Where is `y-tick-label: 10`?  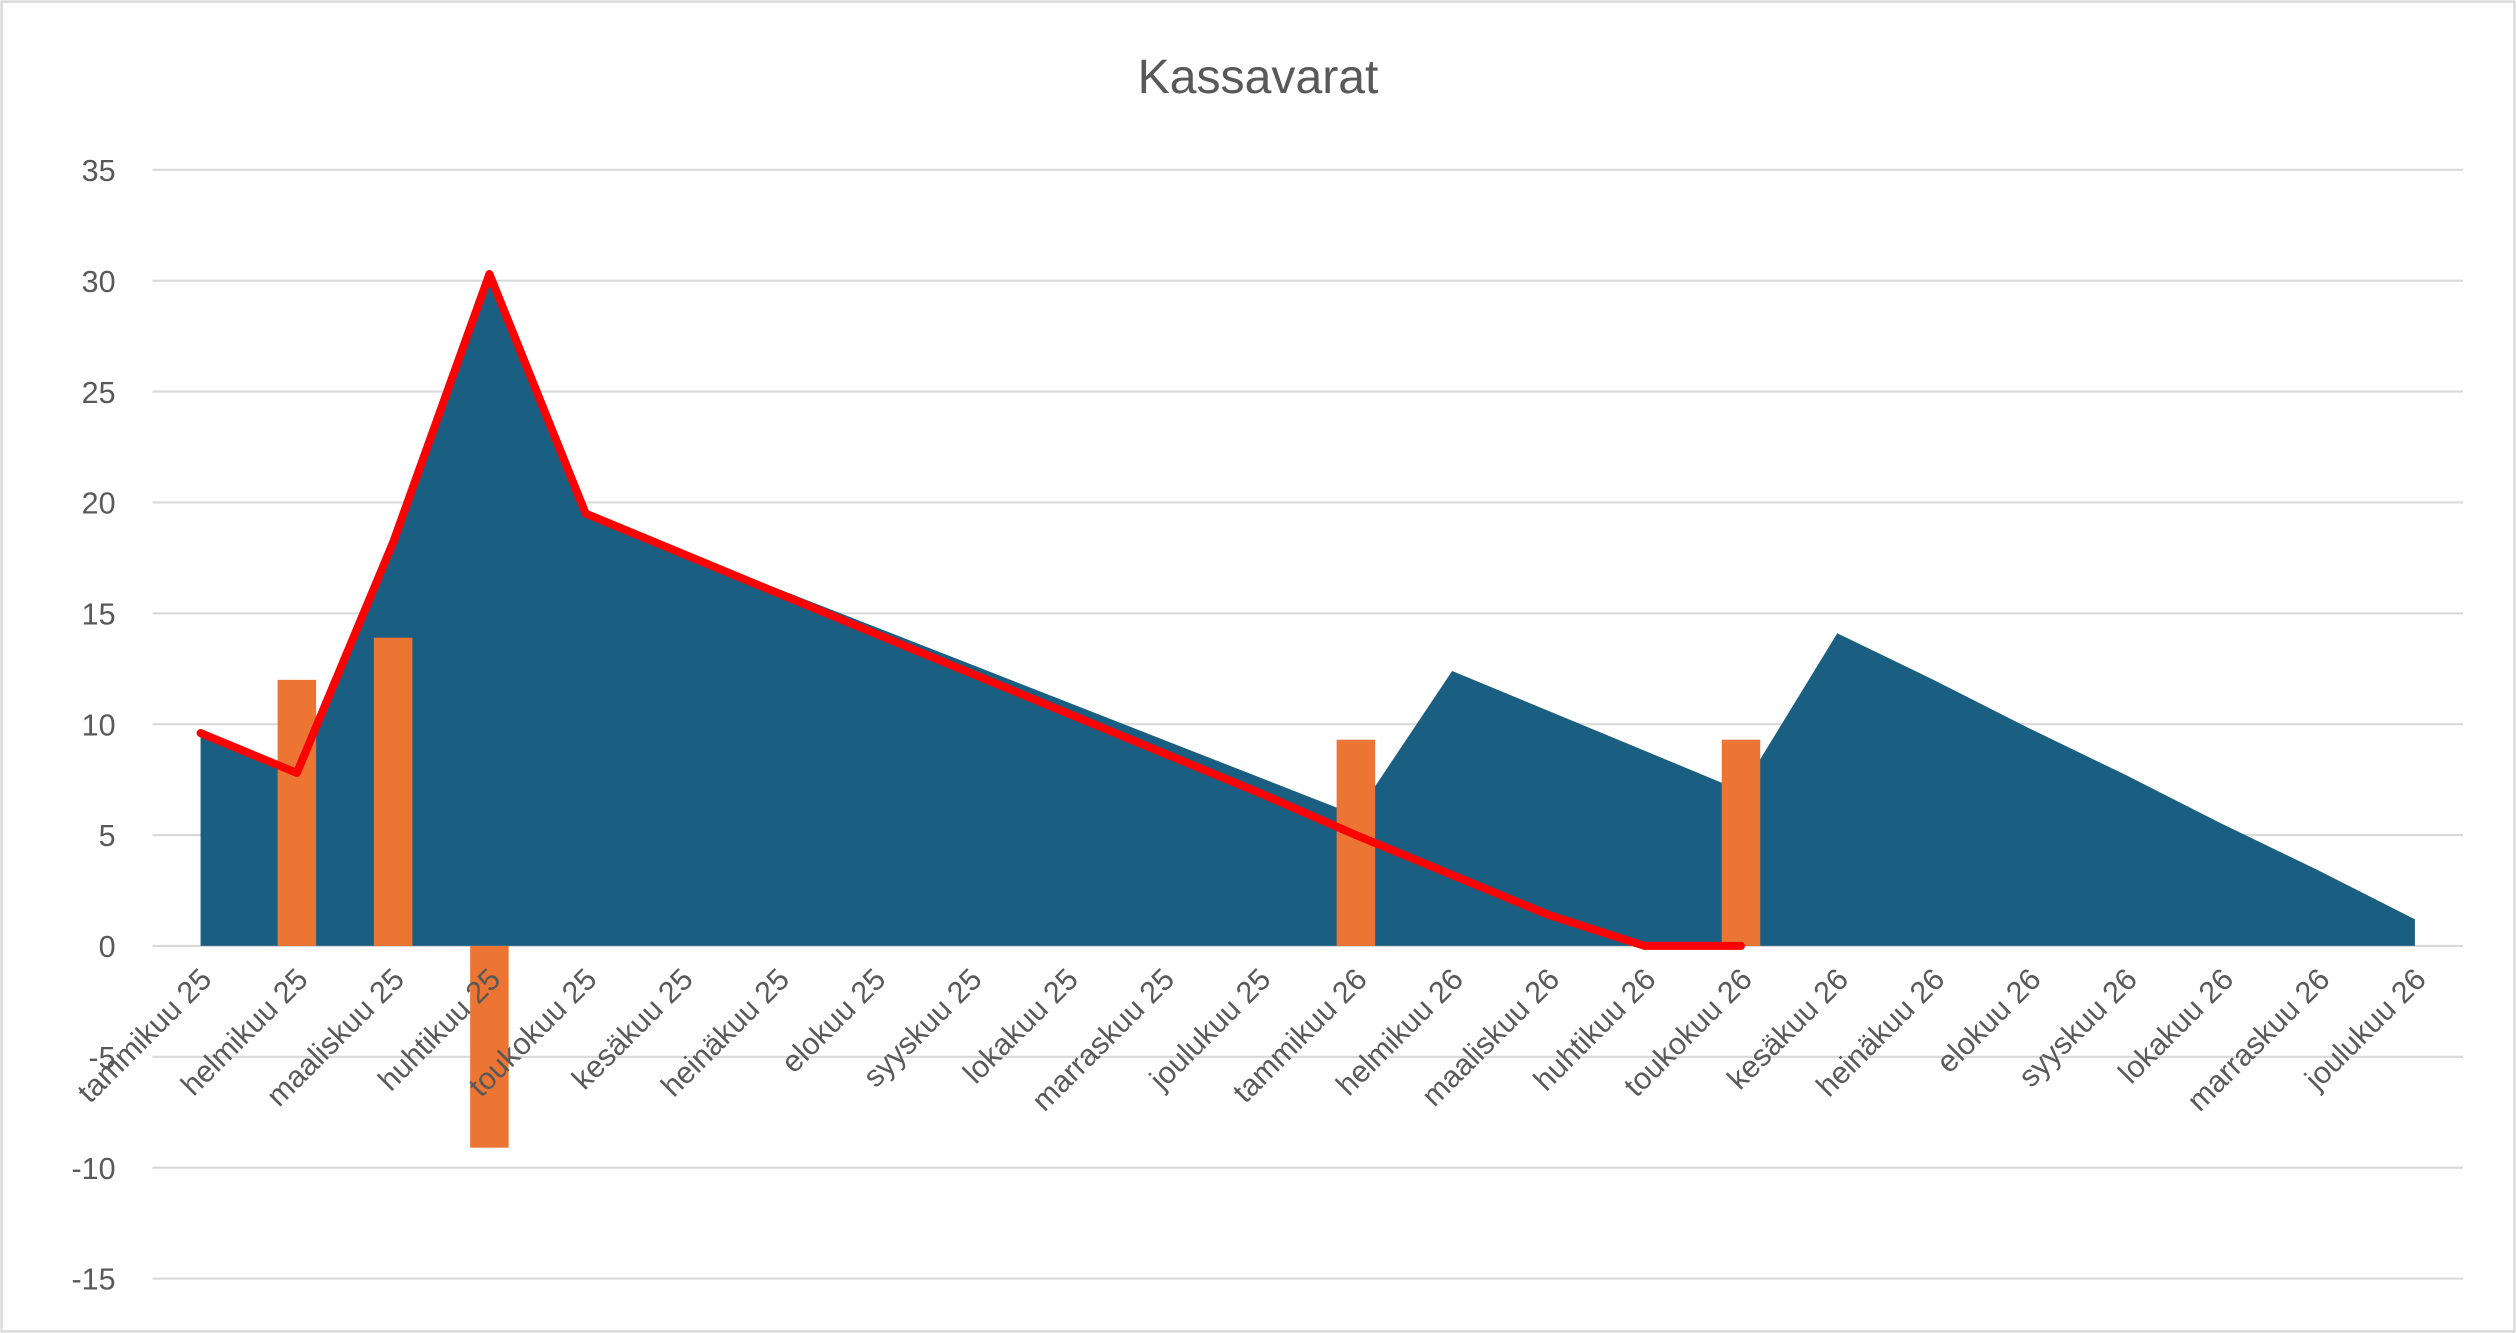
y-tick-label: 10 is located at coordinates (99, 725).